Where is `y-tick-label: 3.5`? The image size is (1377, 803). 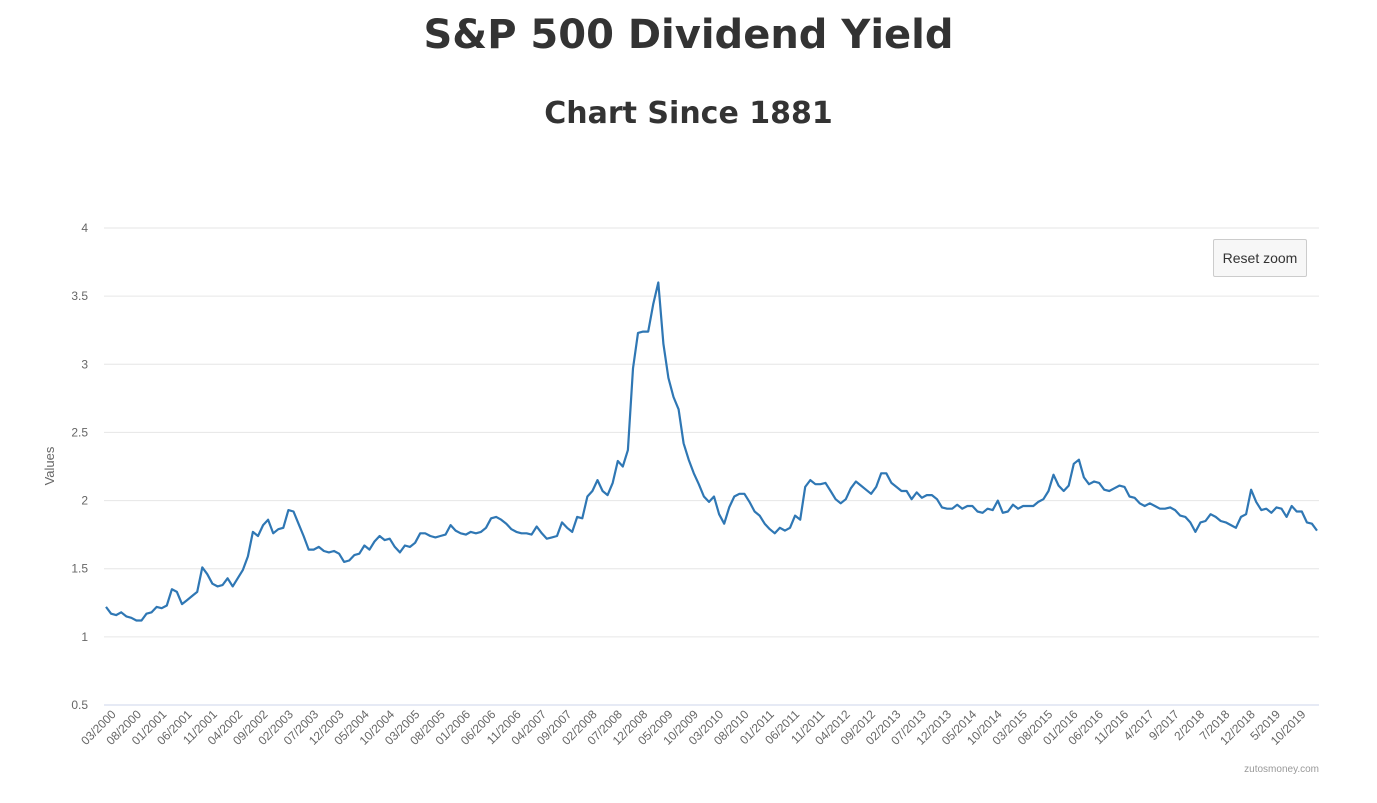 y-tick-label: 3.5 is located at coordinates (79, 296).